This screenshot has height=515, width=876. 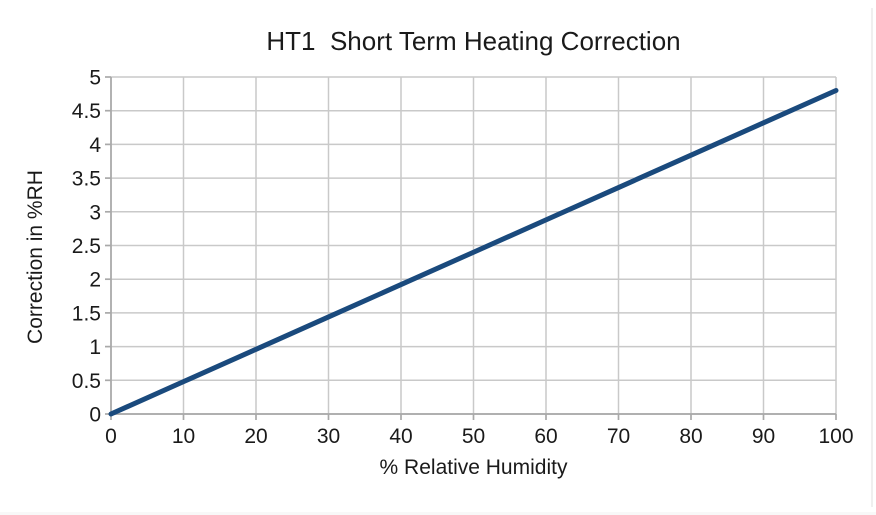 I want to click on x-tick-label: 100, so click(x=835, y=436).